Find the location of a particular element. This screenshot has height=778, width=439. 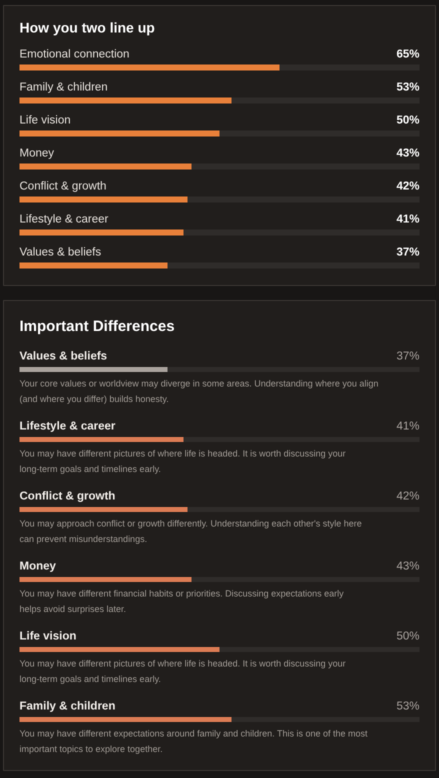

annotation: You may approach conflict or growth differently. Understanding each other's style here can prevent misunderstandings. is located at coordinates (191, 531).